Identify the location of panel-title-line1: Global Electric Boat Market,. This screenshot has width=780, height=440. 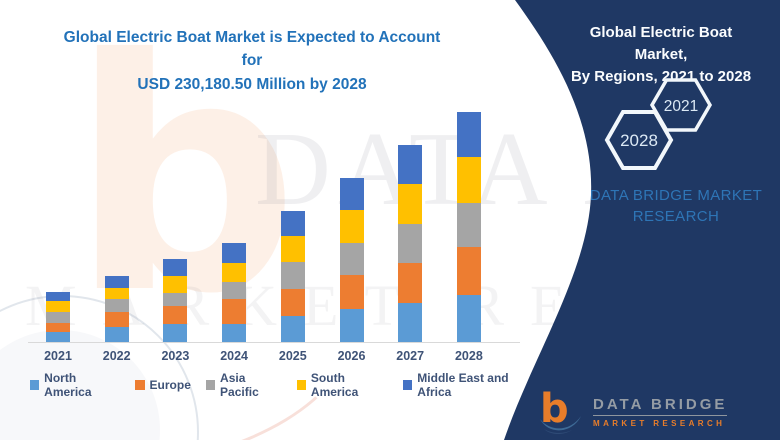
(661, 43).